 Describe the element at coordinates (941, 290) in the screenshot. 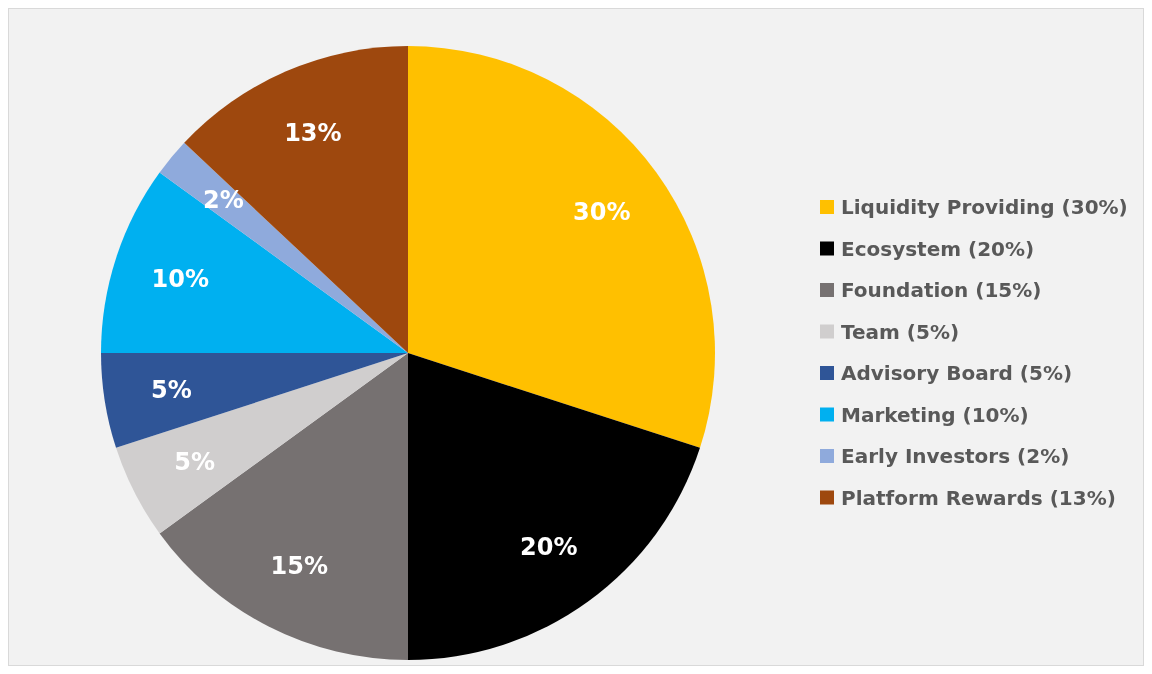

I see `legend-label: Foundation (15%)` at that location.